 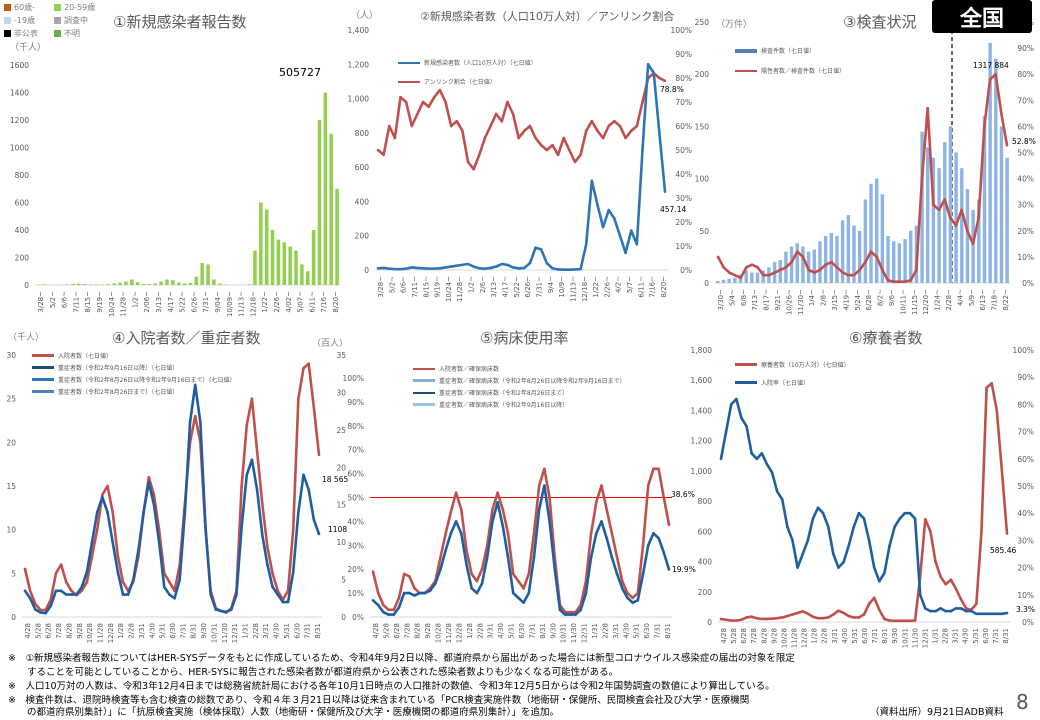 What do you see at coordinates (266, 631) in the screenshot?
I see `x-tick-label: 3/31` at bounding box center [266, 631].